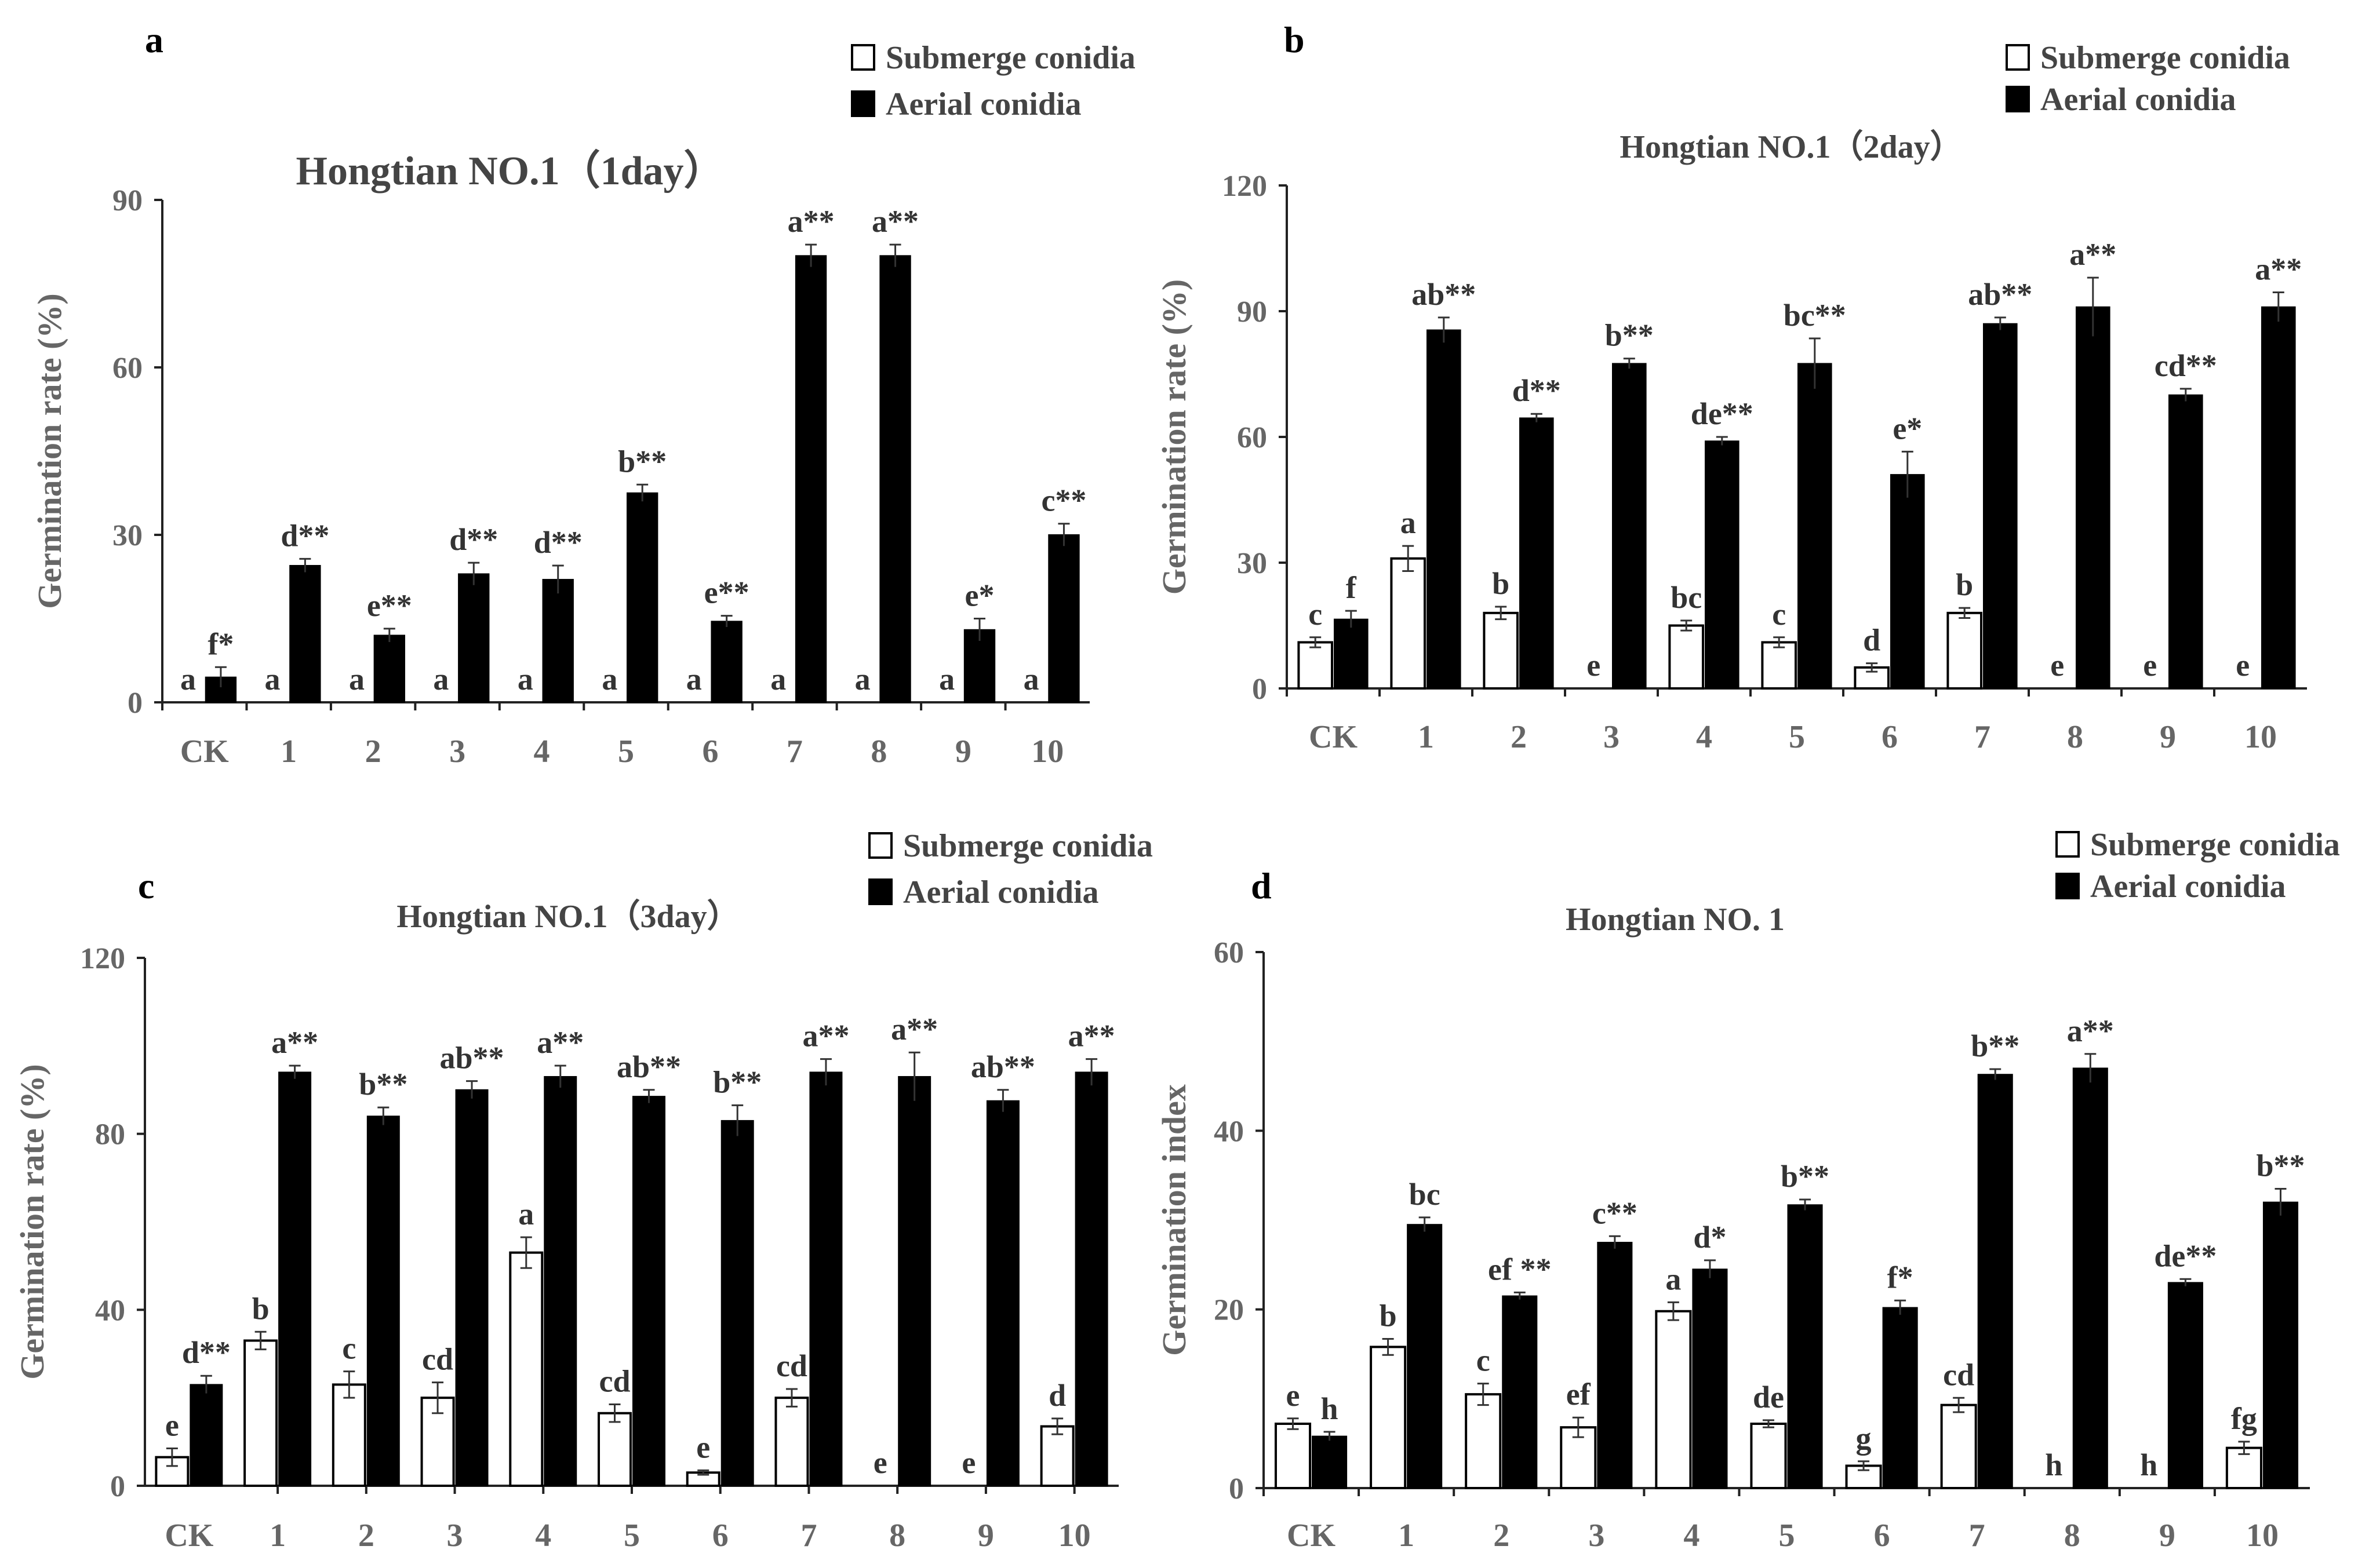 The width and height of the screenshot is (2380, 1564). Describe the element at coordinates (206, 1352) in the screenshot. I see `sig-label-aerial: d**` at that location.